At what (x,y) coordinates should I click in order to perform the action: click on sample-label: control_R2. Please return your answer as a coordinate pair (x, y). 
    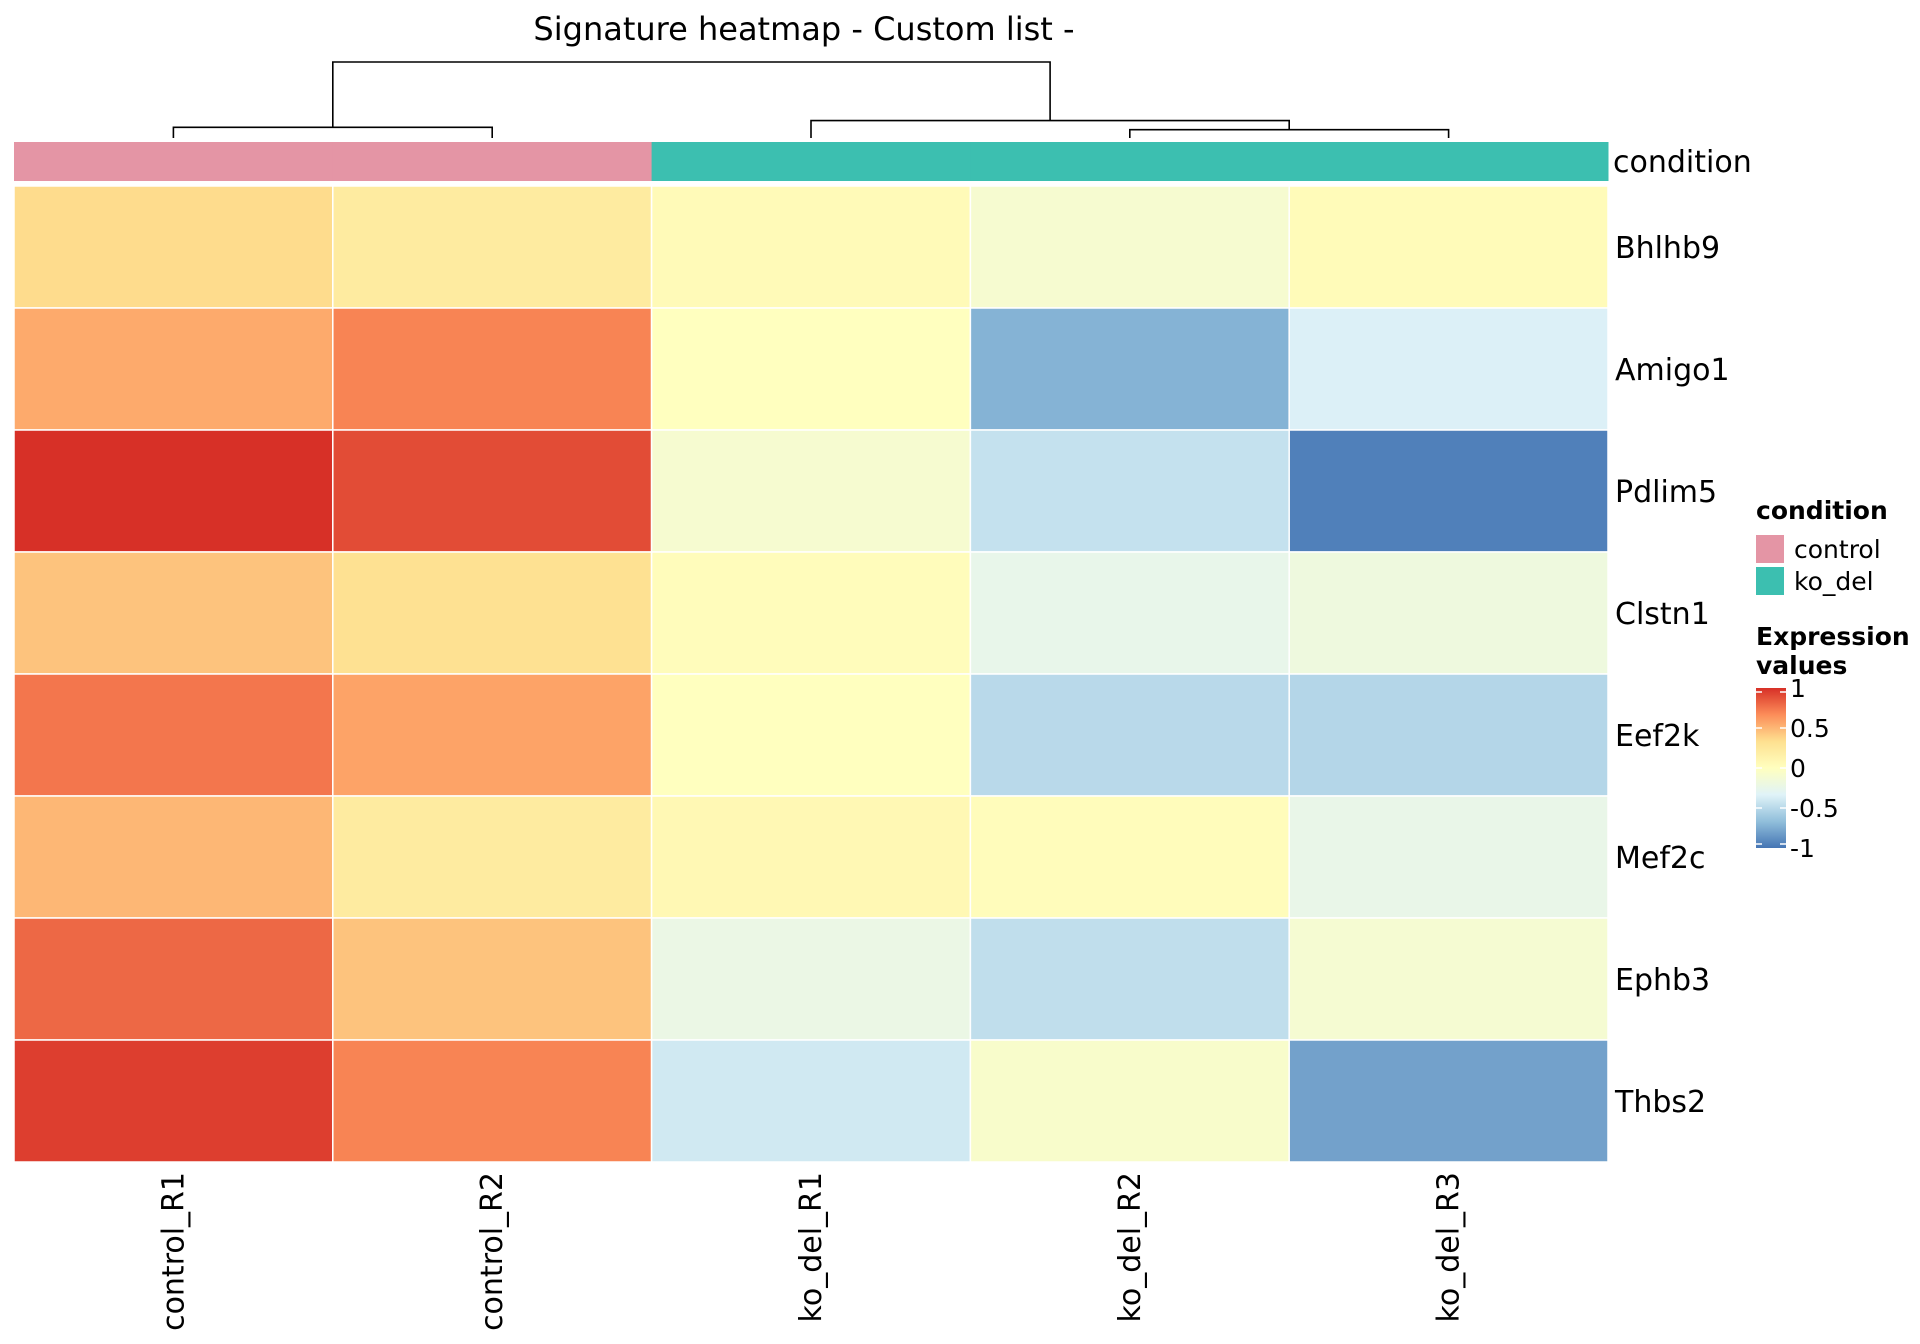
    Looking at the image, I should click on (492, 1251).